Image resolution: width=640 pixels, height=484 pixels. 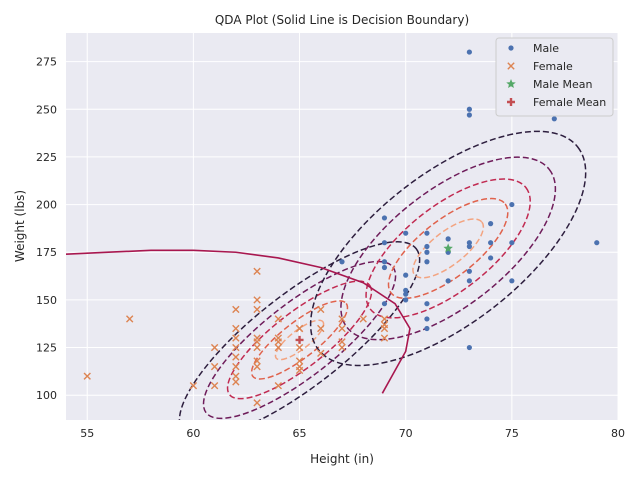 I want to click on x-axis-label: Height (in), so click(x=342, y=459).